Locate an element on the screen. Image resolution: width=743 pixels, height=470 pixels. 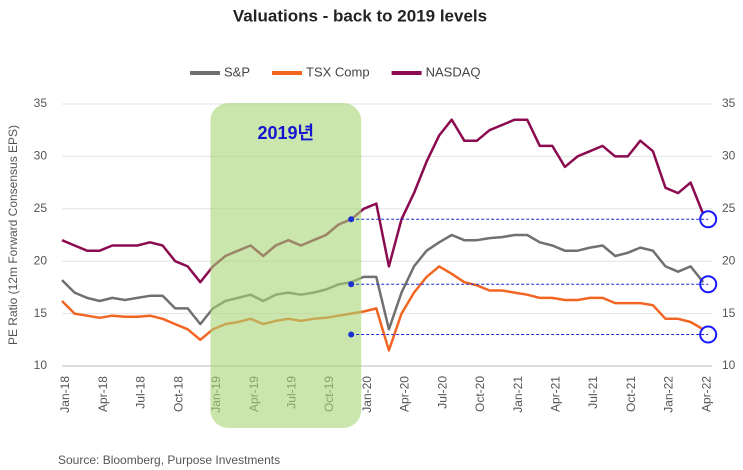
y-tick-label: 30 is located at coordinates (41, 156).